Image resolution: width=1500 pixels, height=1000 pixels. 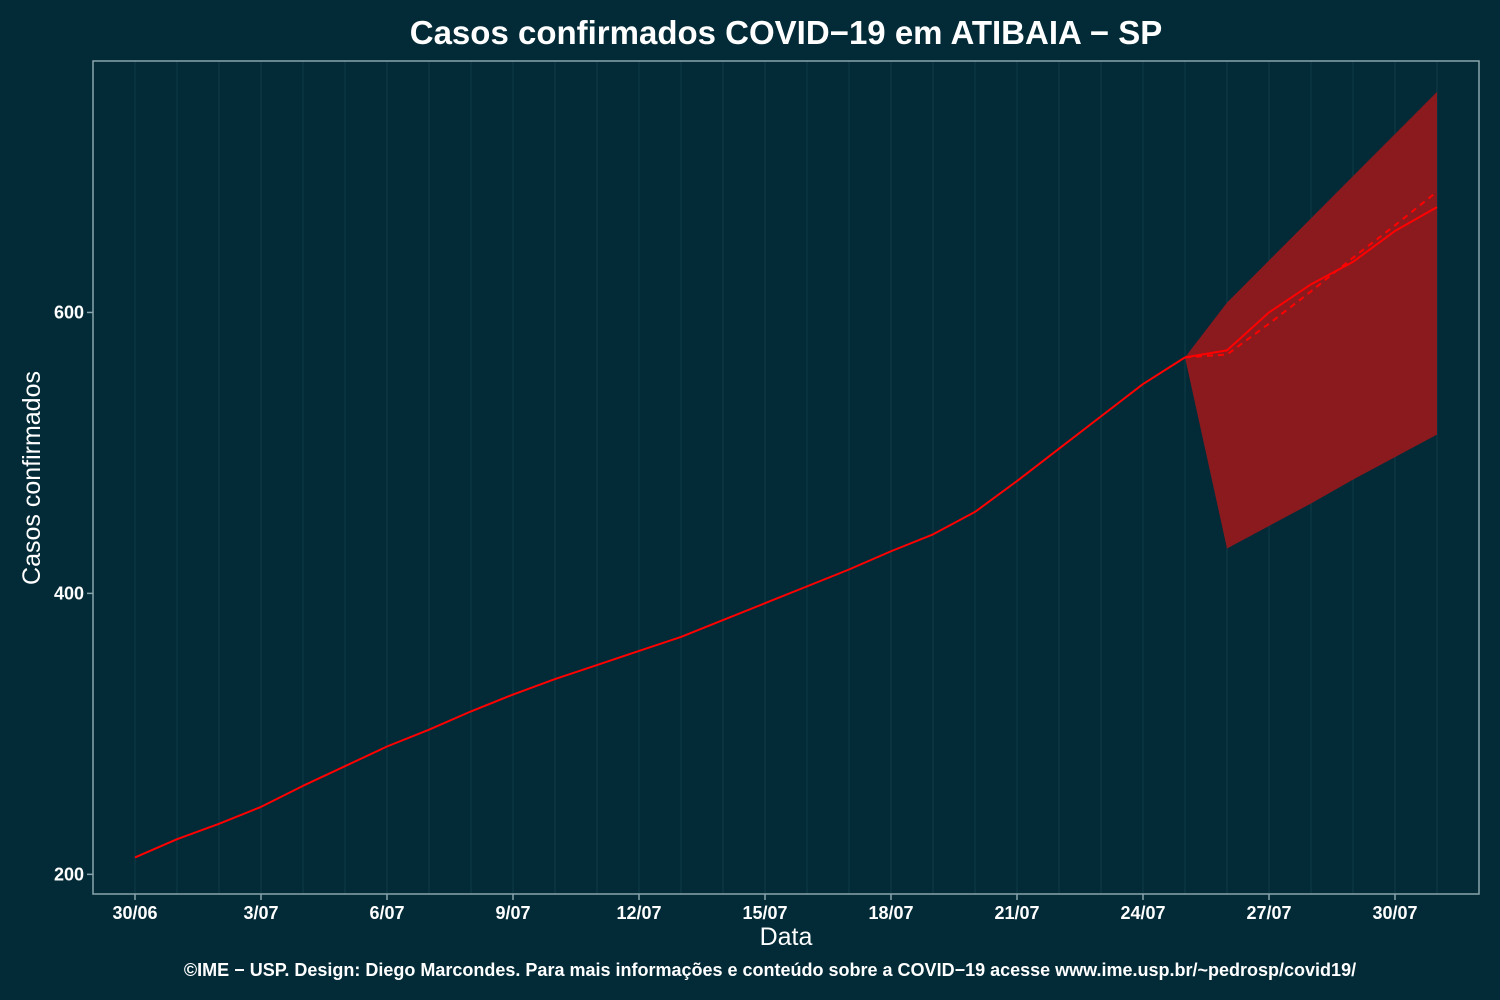 What do you see at coordinates (1142, 913) in the screenshot?
I see `x-tick-label: 24/07` at bounding box center [1142, 913].